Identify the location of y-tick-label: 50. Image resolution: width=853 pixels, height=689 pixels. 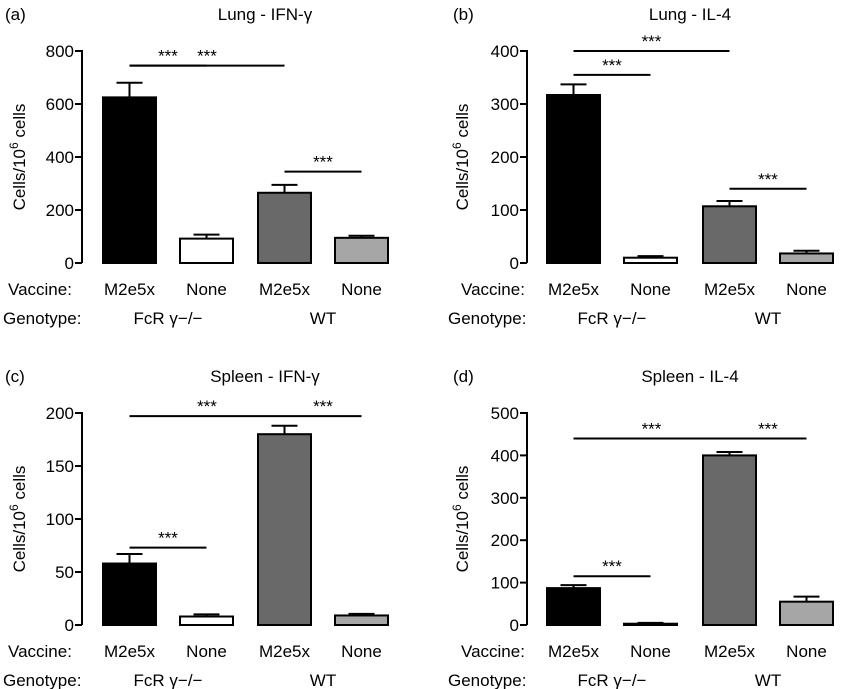
(64, 572).